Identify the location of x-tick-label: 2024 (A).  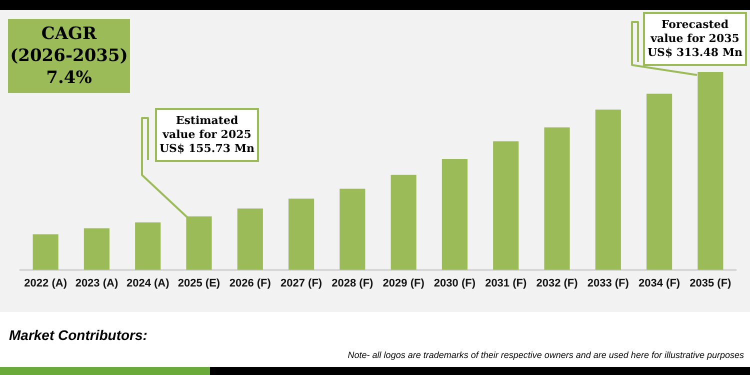
(148, 283).